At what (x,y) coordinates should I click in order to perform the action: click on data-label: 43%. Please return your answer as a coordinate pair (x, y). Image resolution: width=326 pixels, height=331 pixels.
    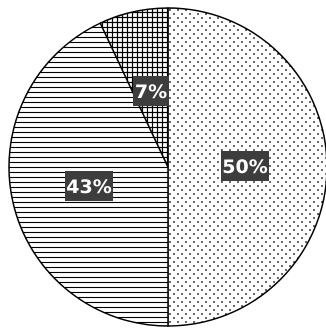
    Looking at the image, I should click on (88, 187).